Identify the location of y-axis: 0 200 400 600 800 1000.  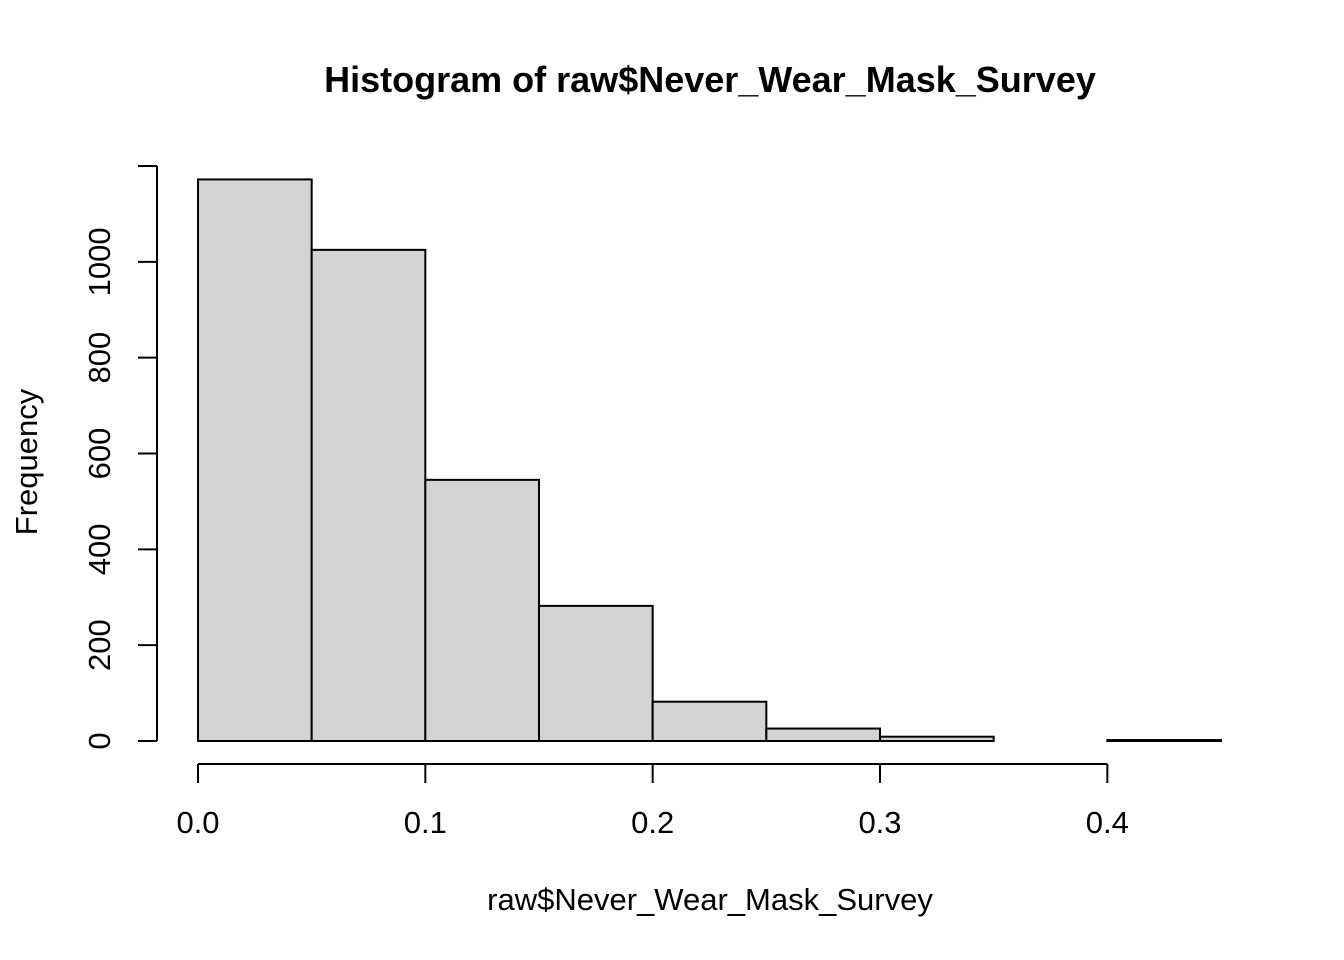
(120, 457).